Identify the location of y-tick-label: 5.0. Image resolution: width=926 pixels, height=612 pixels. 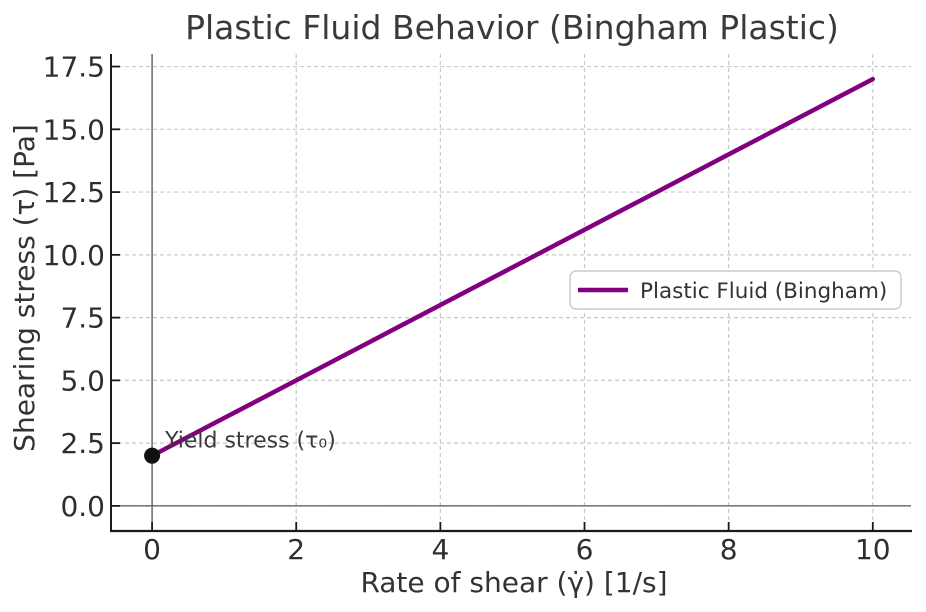
(82, 380).